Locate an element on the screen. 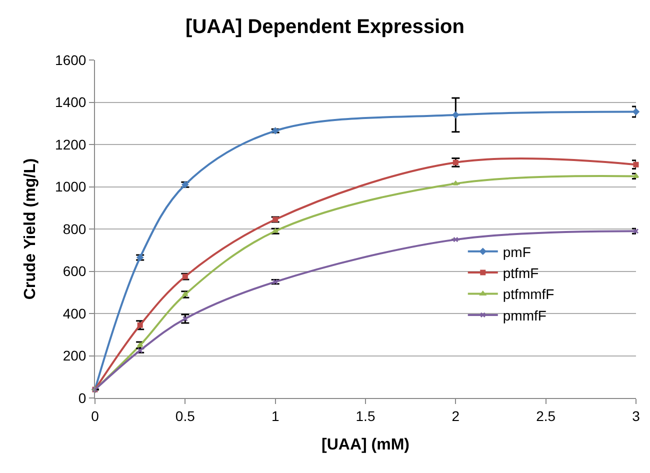 The width and height of the screenshot is (650, 473). y-axis-title: Crude Yield (mg/L) is located at coordinates (30, 229).